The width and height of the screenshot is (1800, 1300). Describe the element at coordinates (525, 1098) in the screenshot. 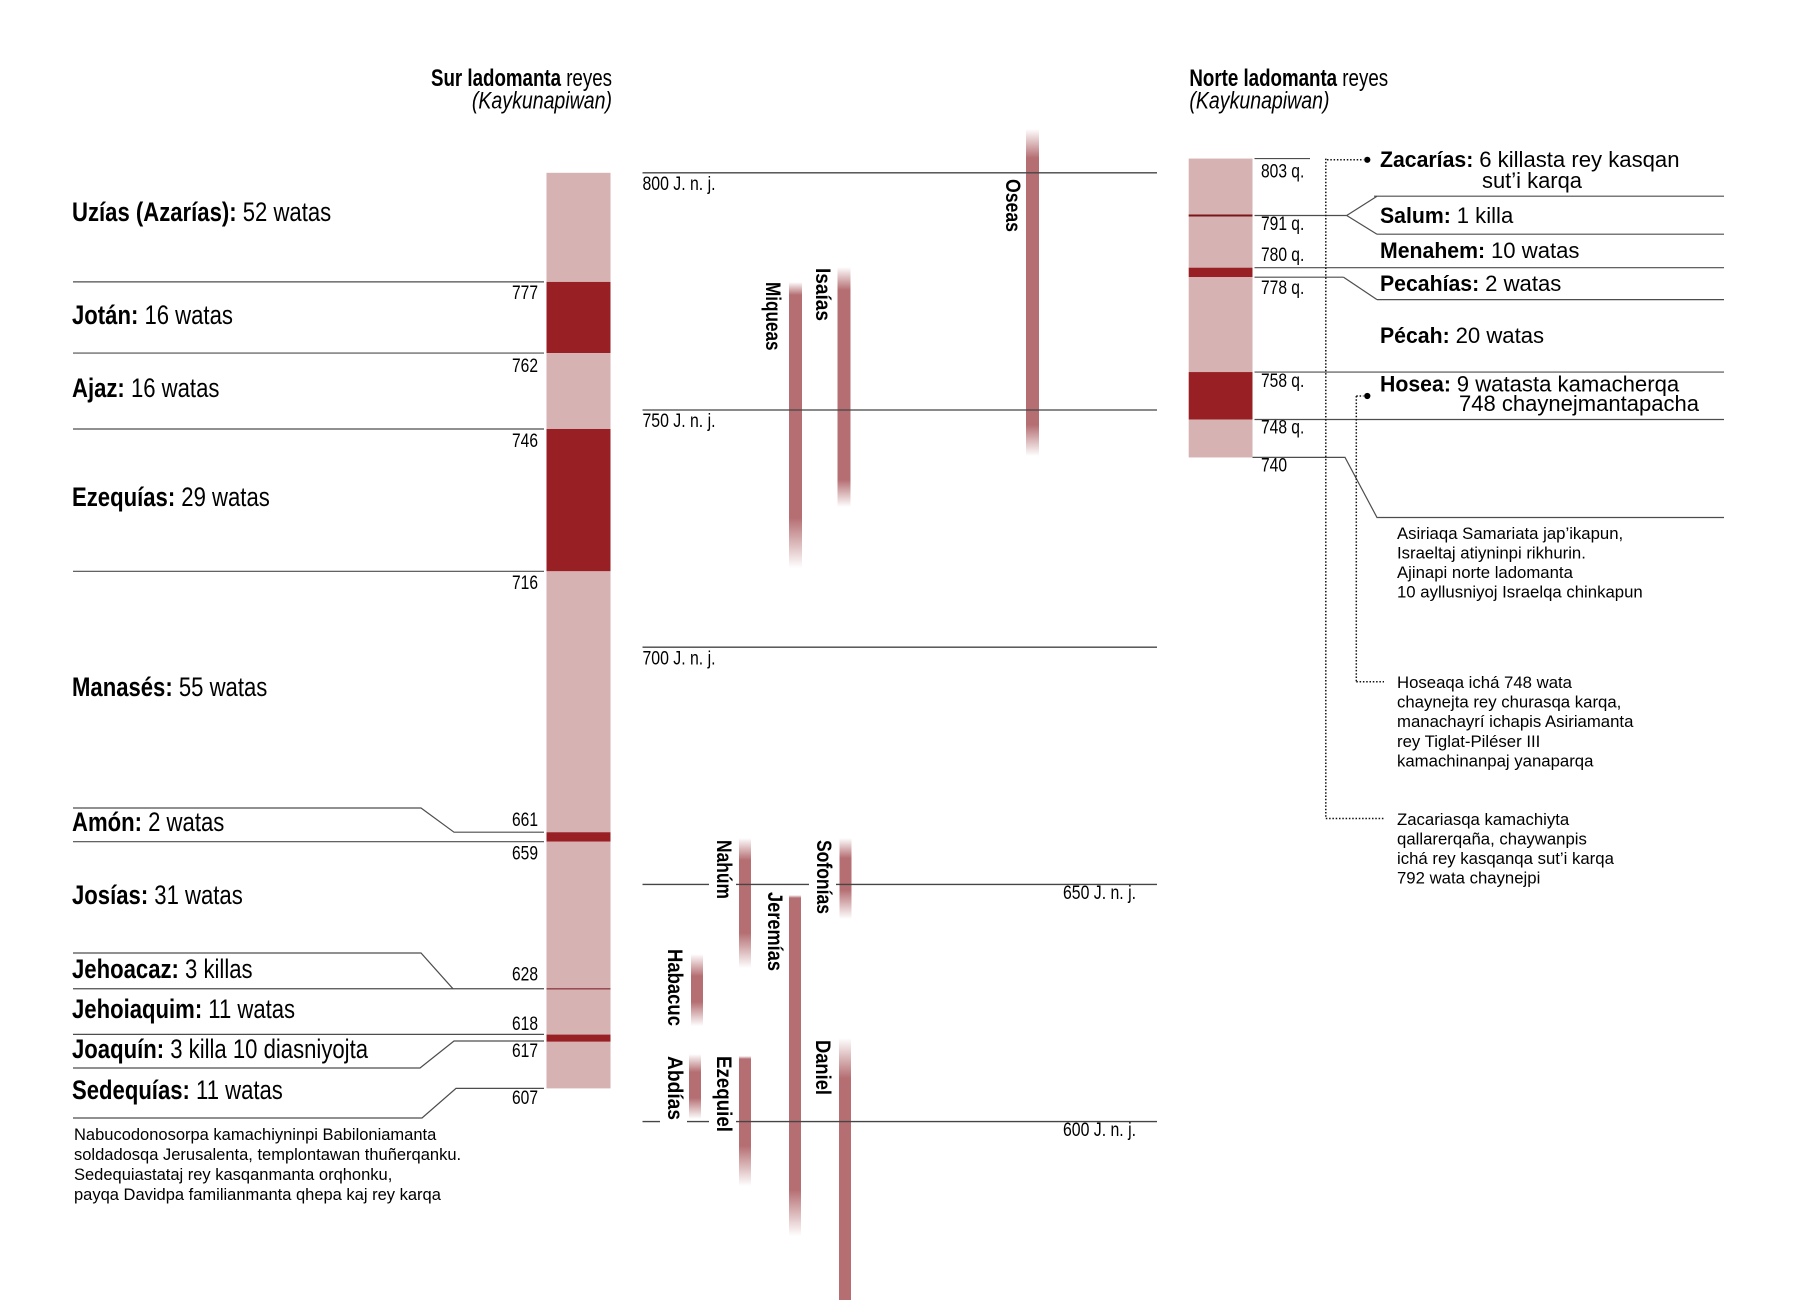

I see `svg-text: 607` at that location.